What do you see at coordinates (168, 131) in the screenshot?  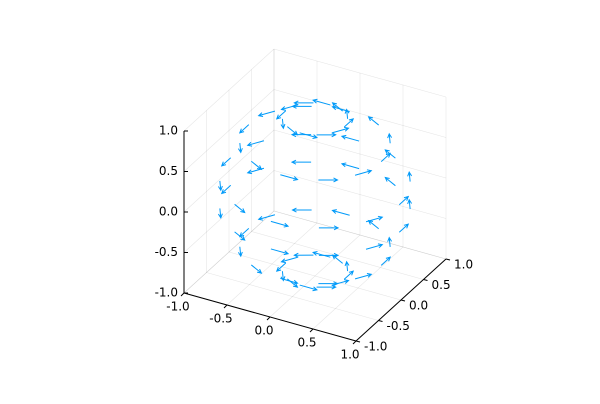 I see `z-tick-label: 1.0` at bounding box center [168, 131].